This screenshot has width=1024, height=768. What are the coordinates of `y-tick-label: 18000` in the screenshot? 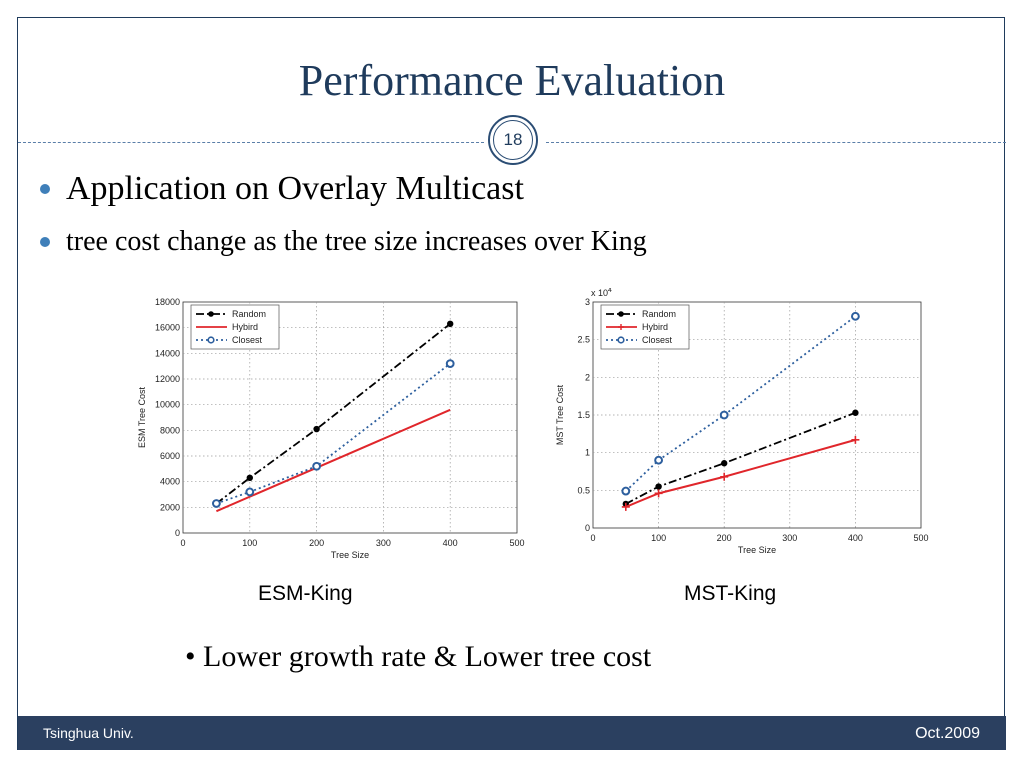 It's located at (167, 302).